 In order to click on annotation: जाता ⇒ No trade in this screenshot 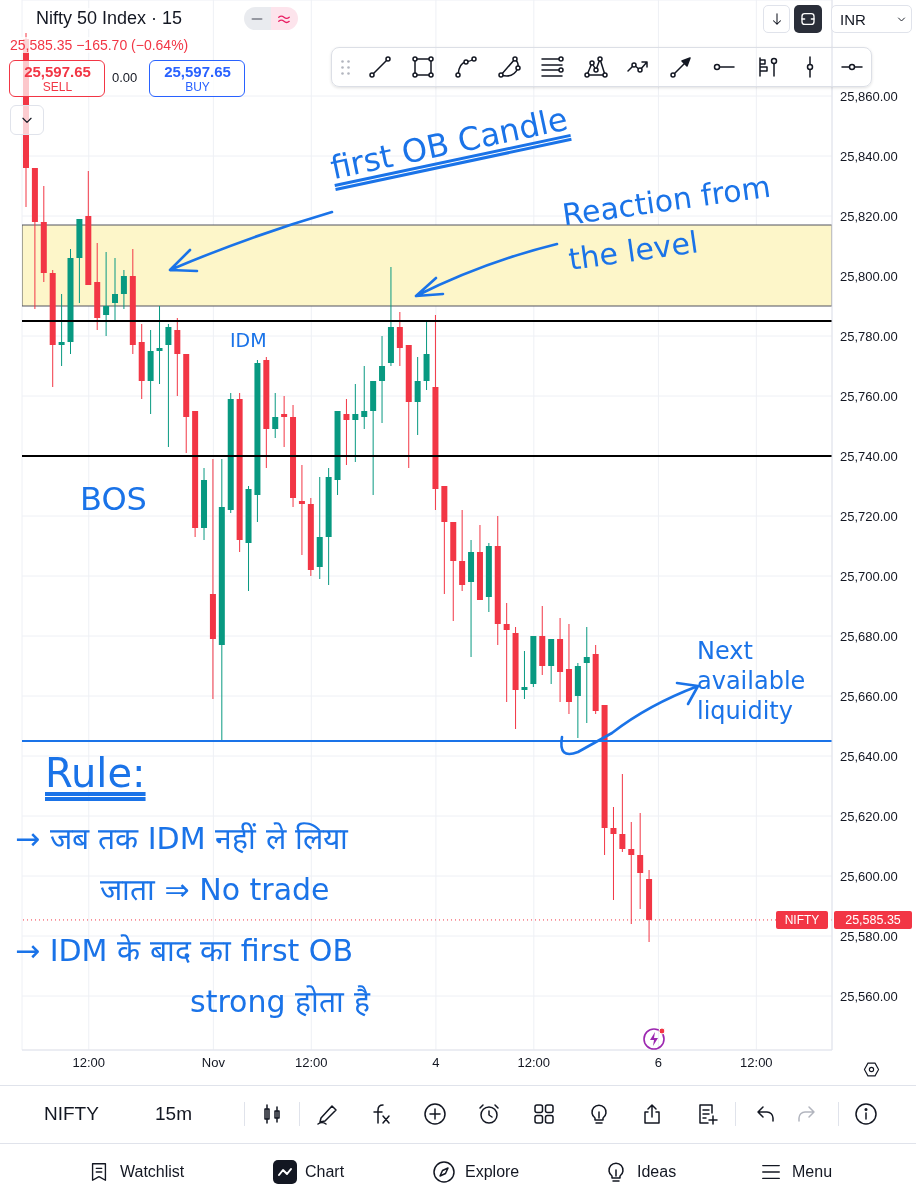, I will do `click(215, 890)`.